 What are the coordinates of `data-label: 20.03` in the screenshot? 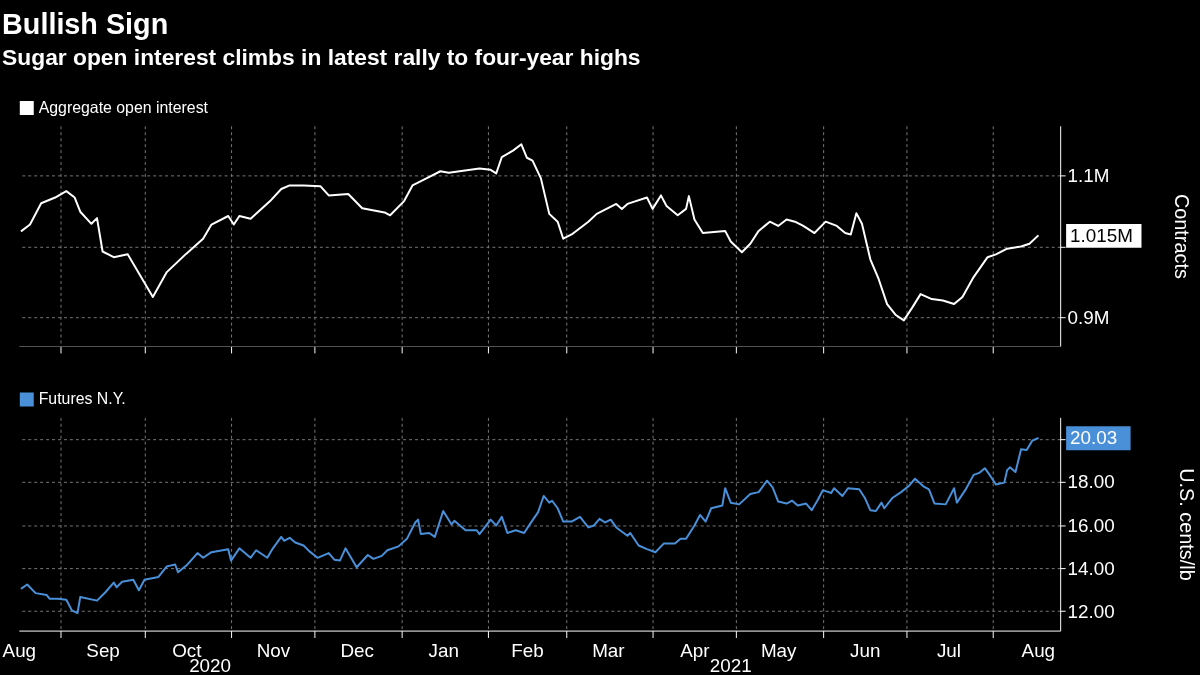 It's located at (1094, 438).